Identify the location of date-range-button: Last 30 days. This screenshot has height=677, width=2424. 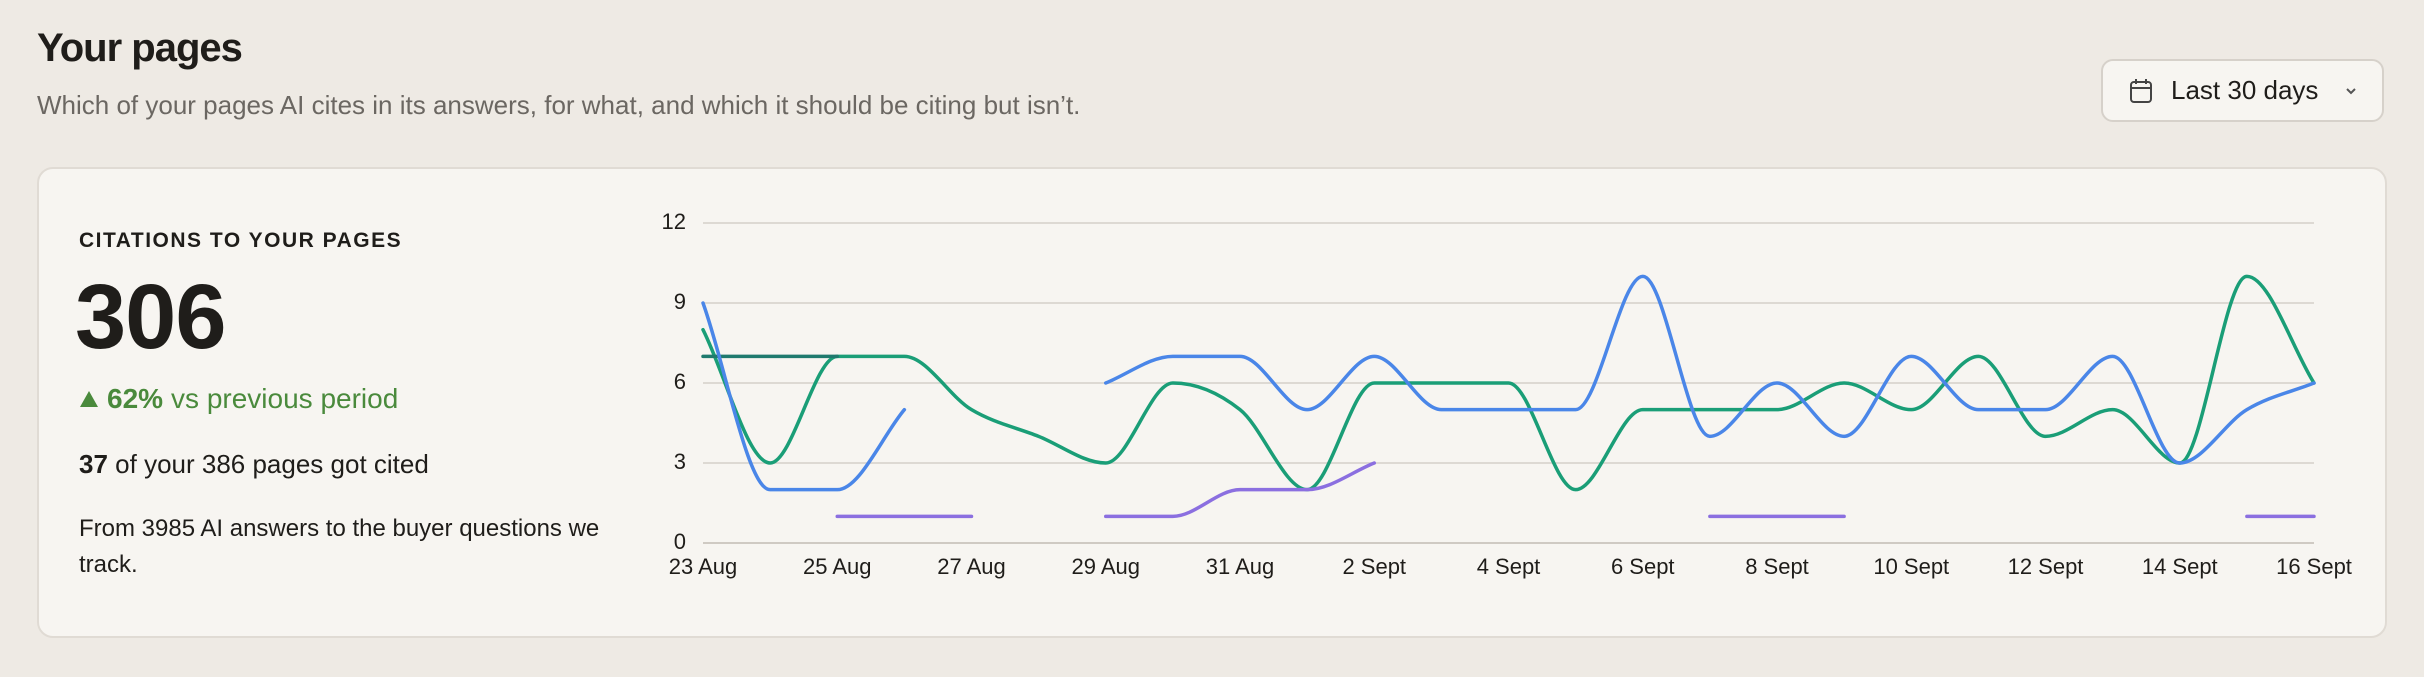
(2242, 90).